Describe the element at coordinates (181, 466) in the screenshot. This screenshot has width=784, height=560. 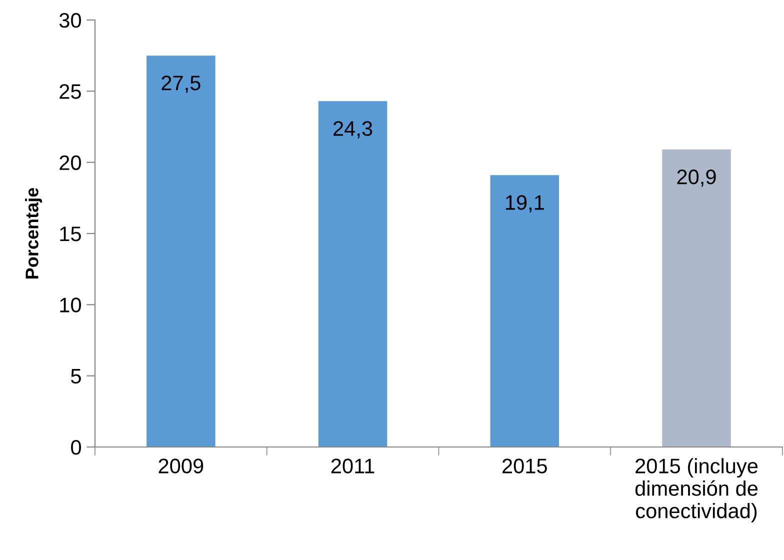
I see `x-tick-label: 2009` at that location.